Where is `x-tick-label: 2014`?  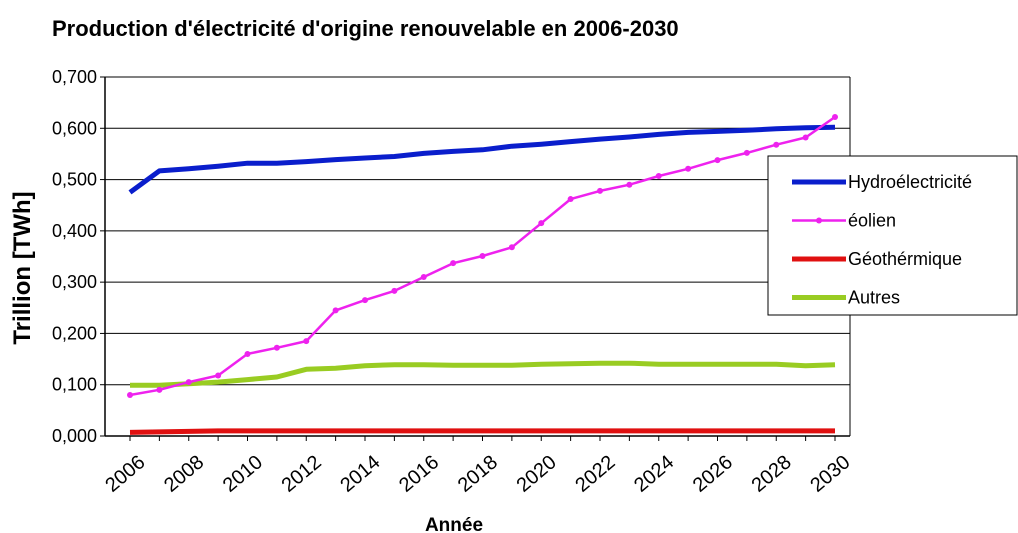
x-tick-label: 2014 is located at coordinates (360, 473).